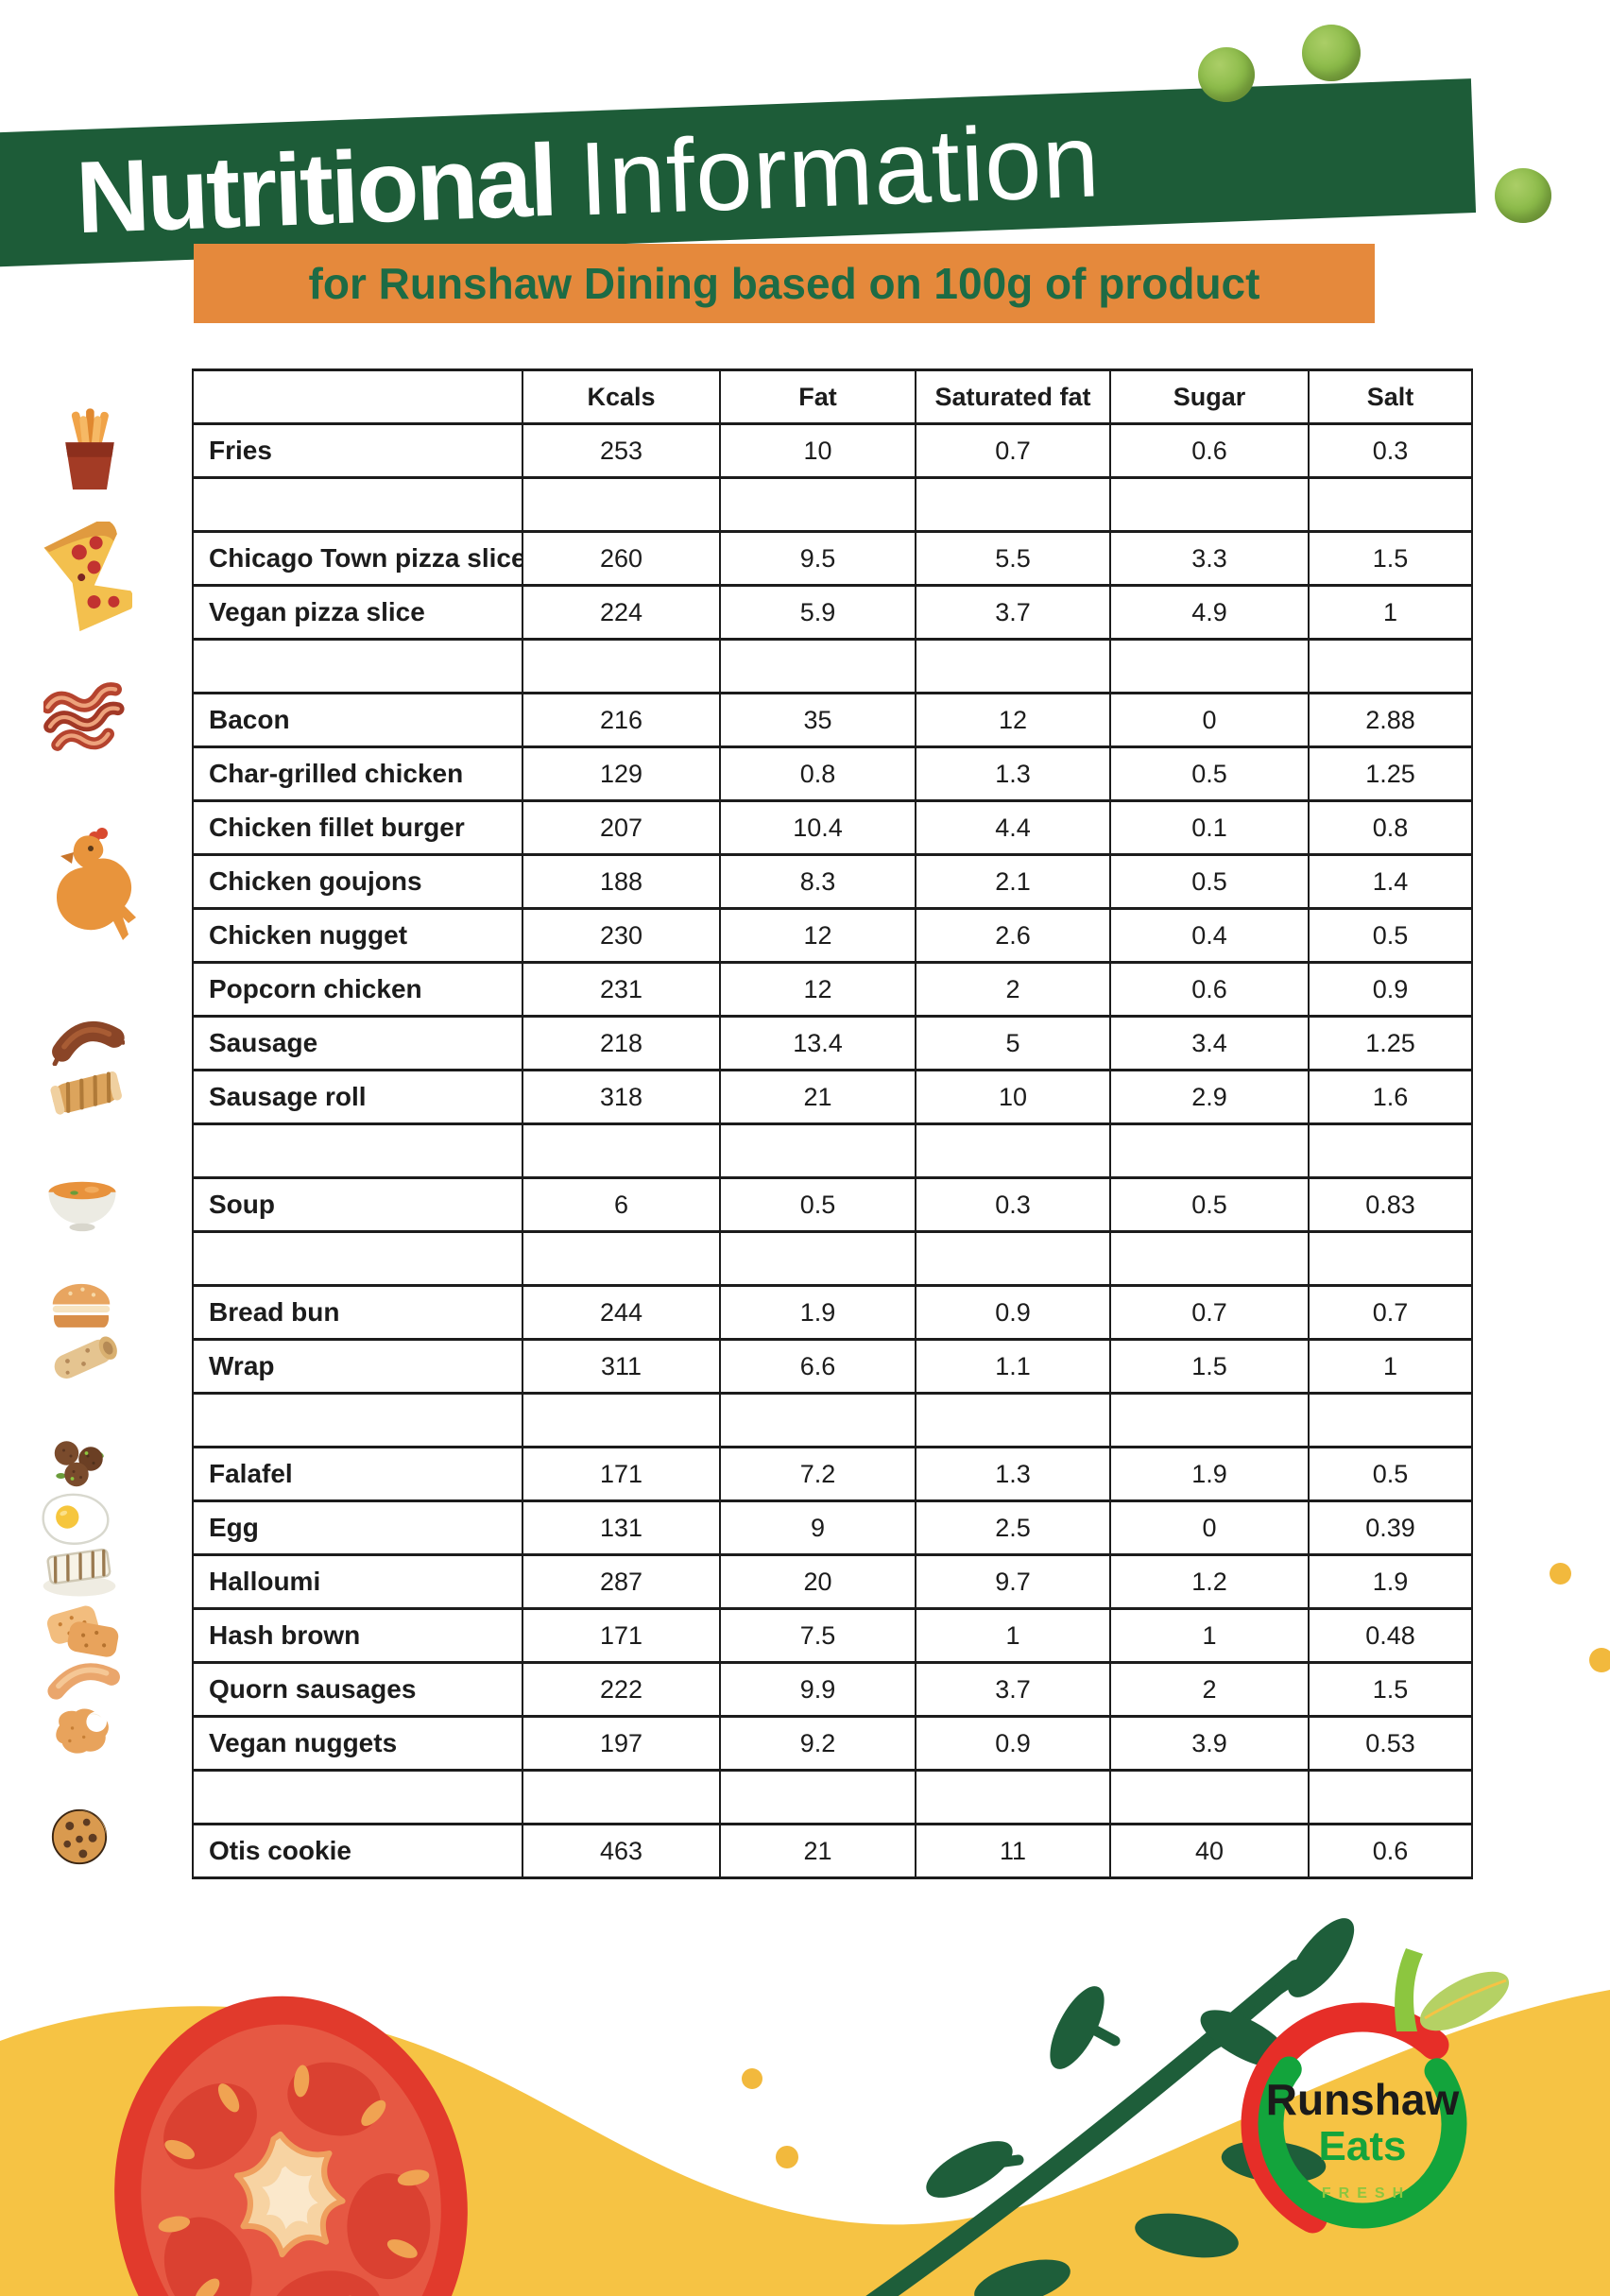 The image size is (1610, 2296). What do you see at coordinates (358, 1743) in the screenshot?
I see `item-cell: Vegan nuggets` at bounding box center [358, 1743].